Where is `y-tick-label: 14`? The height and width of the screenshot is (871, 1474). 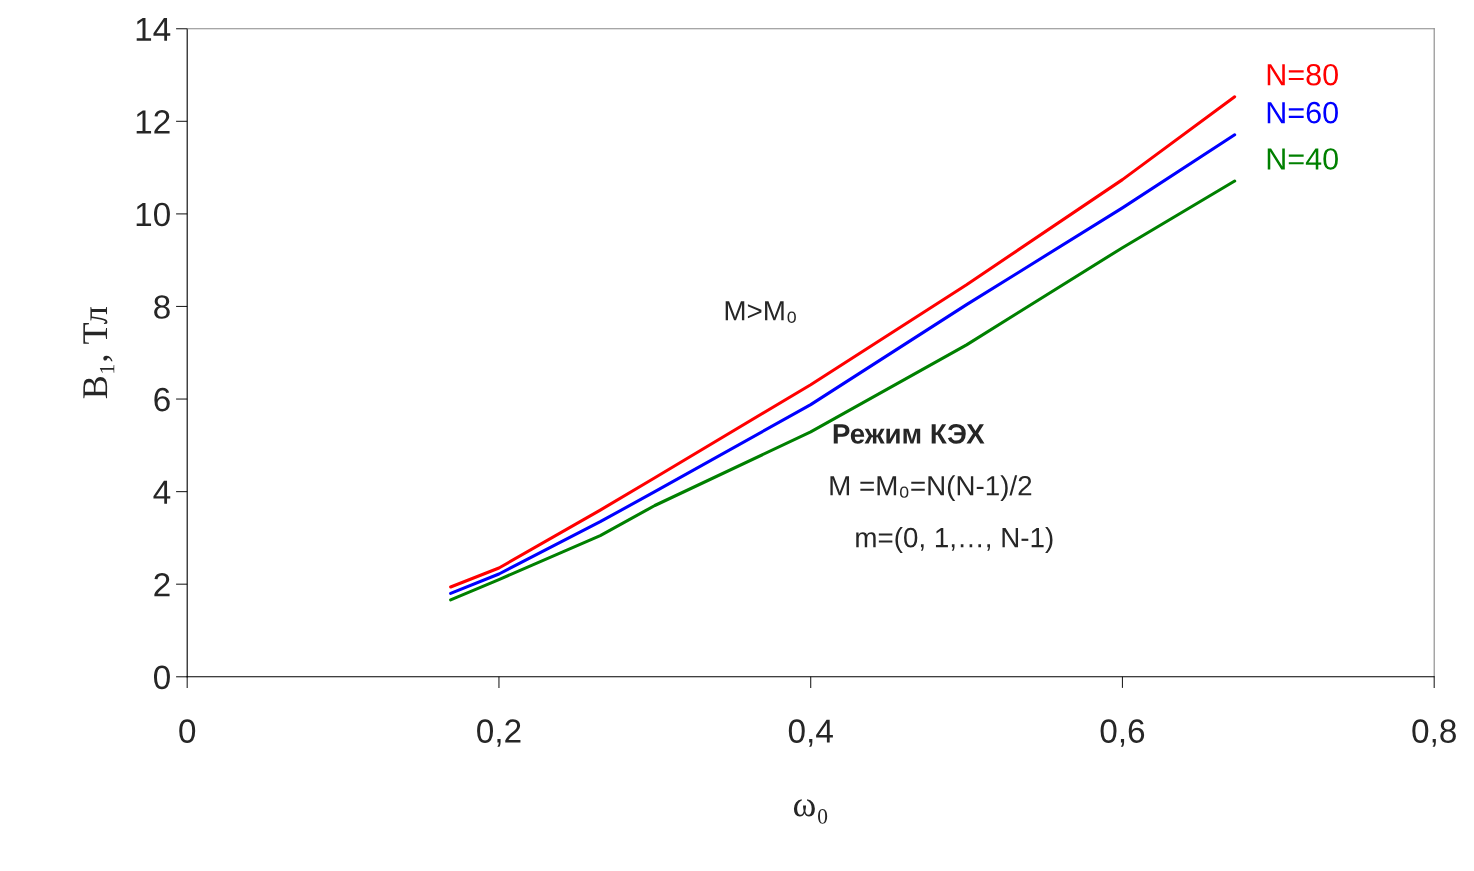
y-tick-label: 14 is located at coordinates (153, 29).